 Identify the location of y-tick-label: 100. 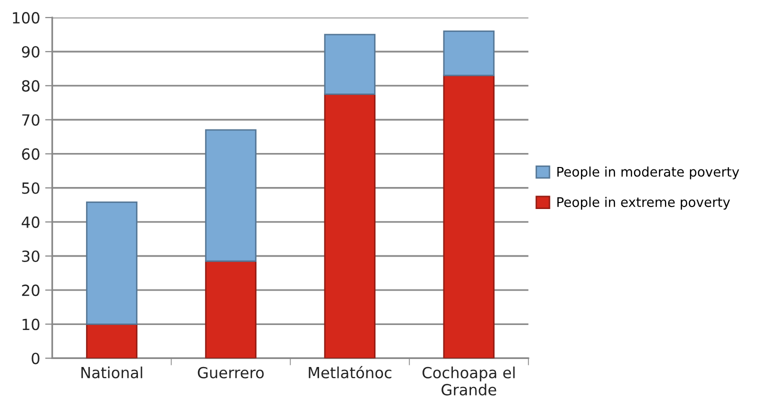
(26, 18).